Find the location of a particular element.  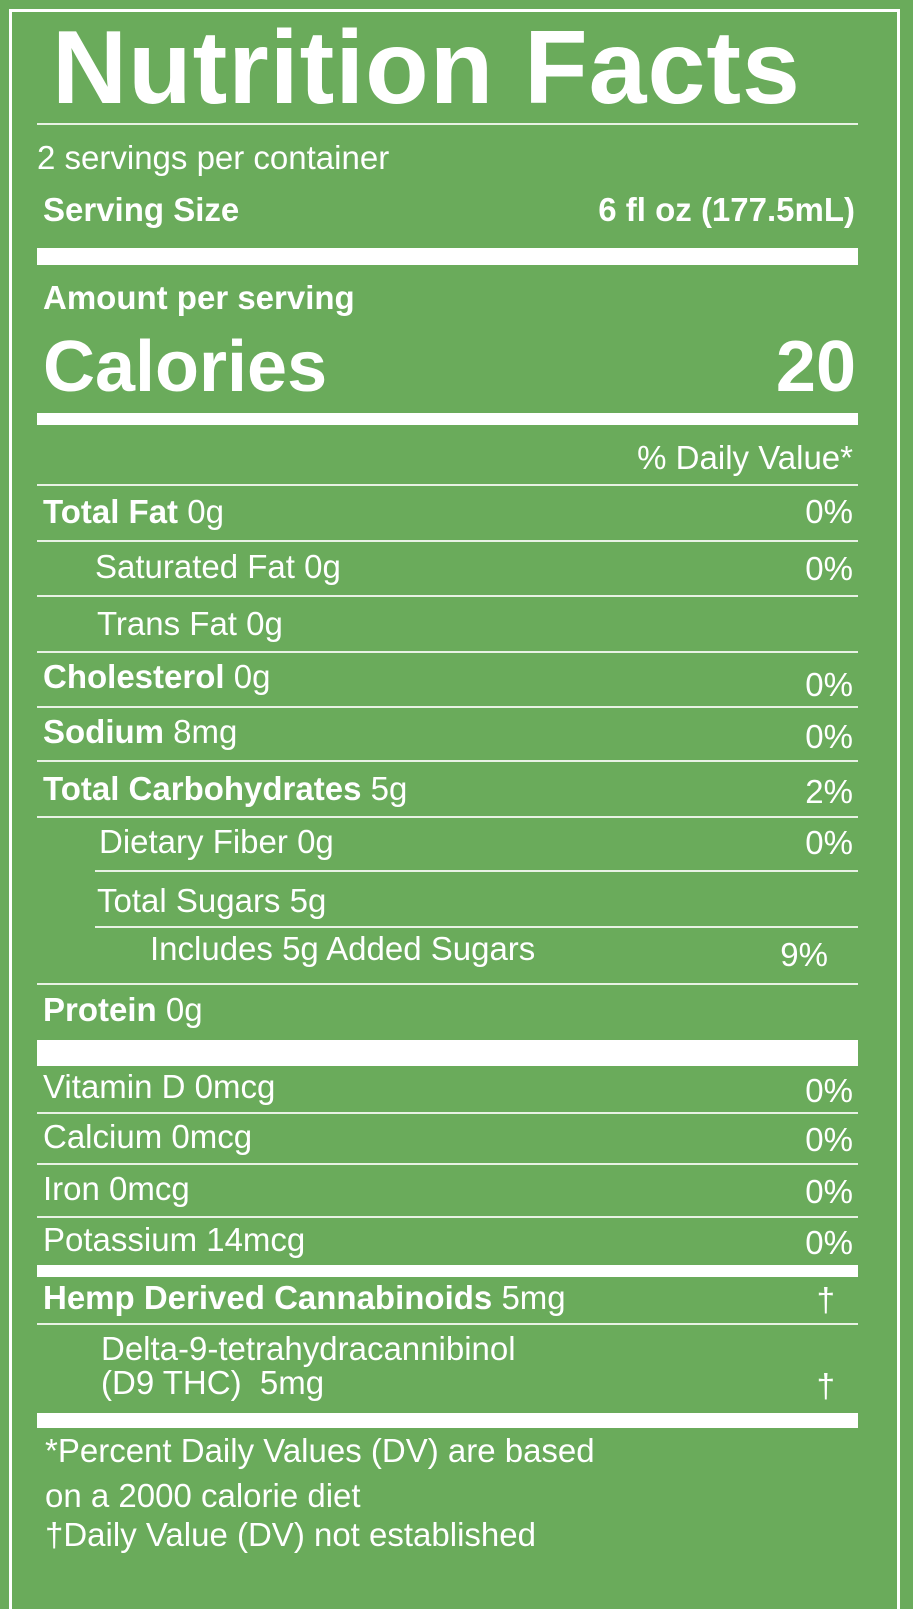

title: Nutrition Facts is located at coordinates (426, 68).